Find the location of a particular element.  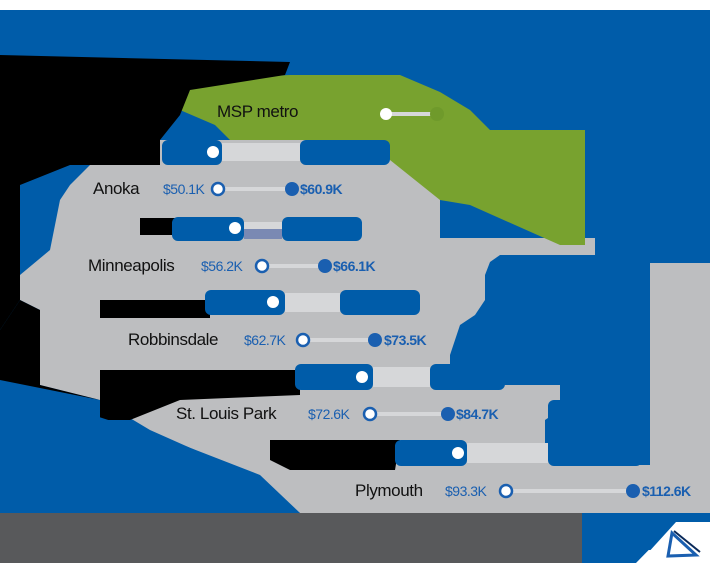

value-stlouispark-low: $72.6K is located at coordinates (329, 414).